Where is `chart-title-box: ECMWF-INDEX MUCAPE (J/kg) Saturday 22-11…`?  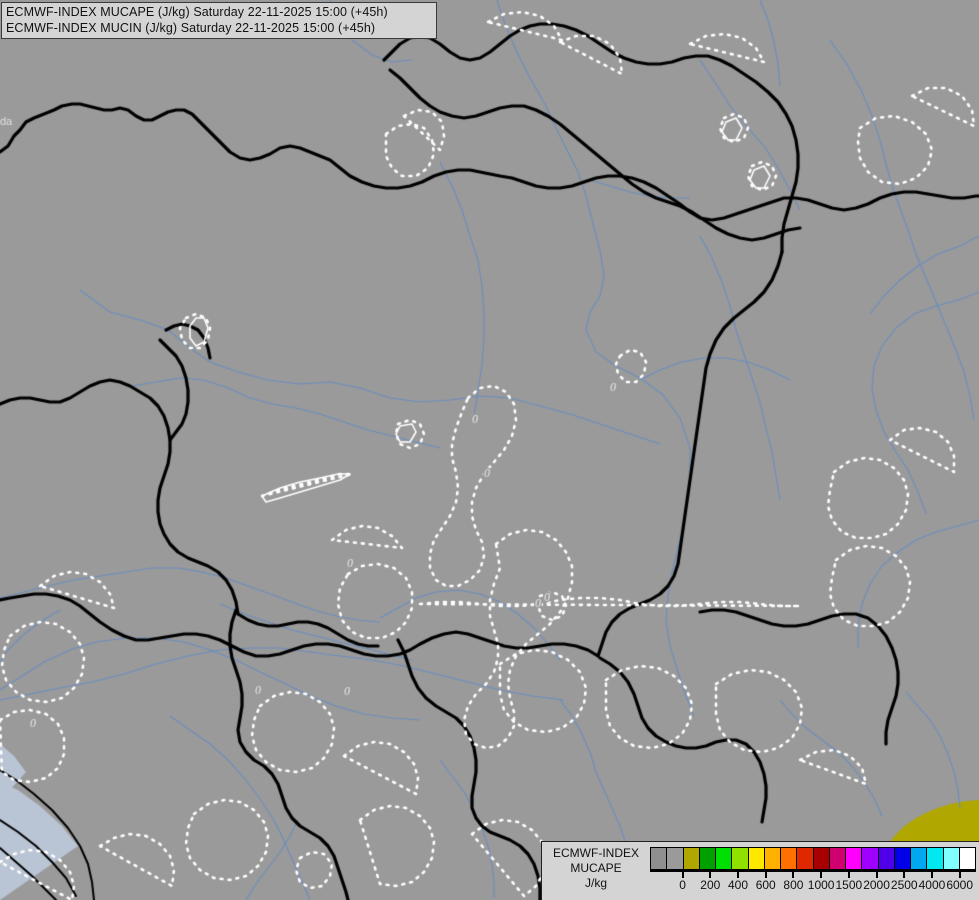 chart-title-box: ECMWF-INDEX MUCAPE (J/kg) Saturday 22-11… is located at coordinates (219, 20).